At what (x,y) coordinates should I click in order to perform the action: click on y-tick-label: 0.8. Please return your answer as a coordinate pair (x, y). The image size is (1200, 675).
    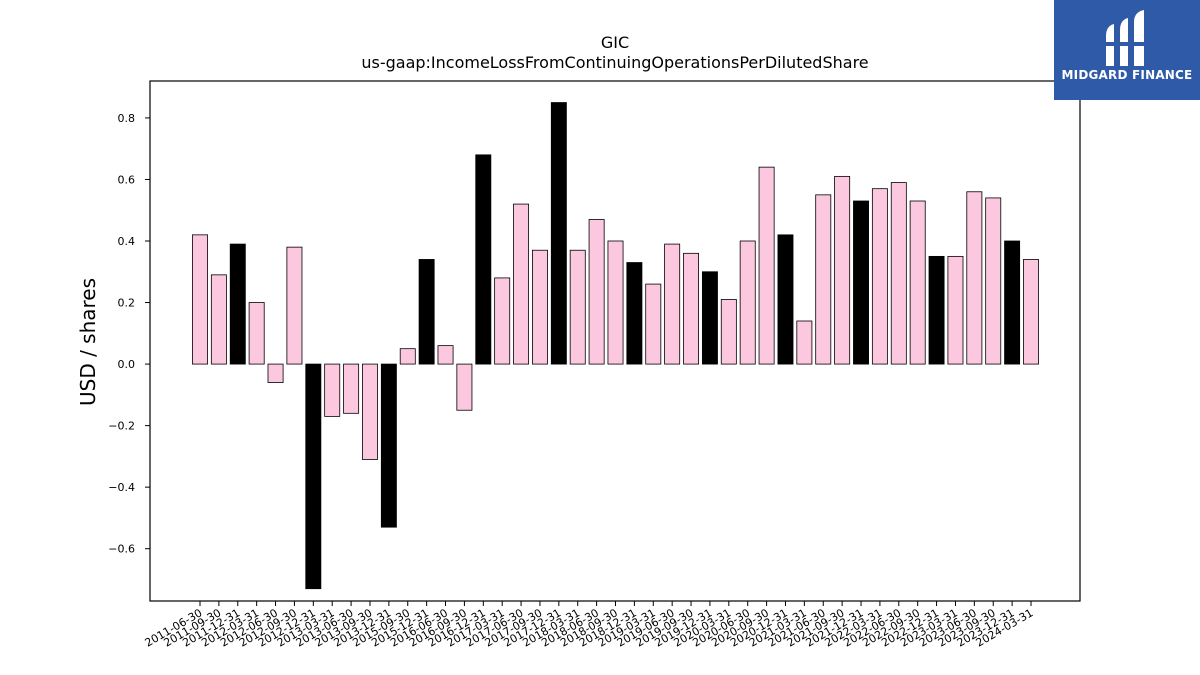
    Looking at the image, I should click on (127, 118).